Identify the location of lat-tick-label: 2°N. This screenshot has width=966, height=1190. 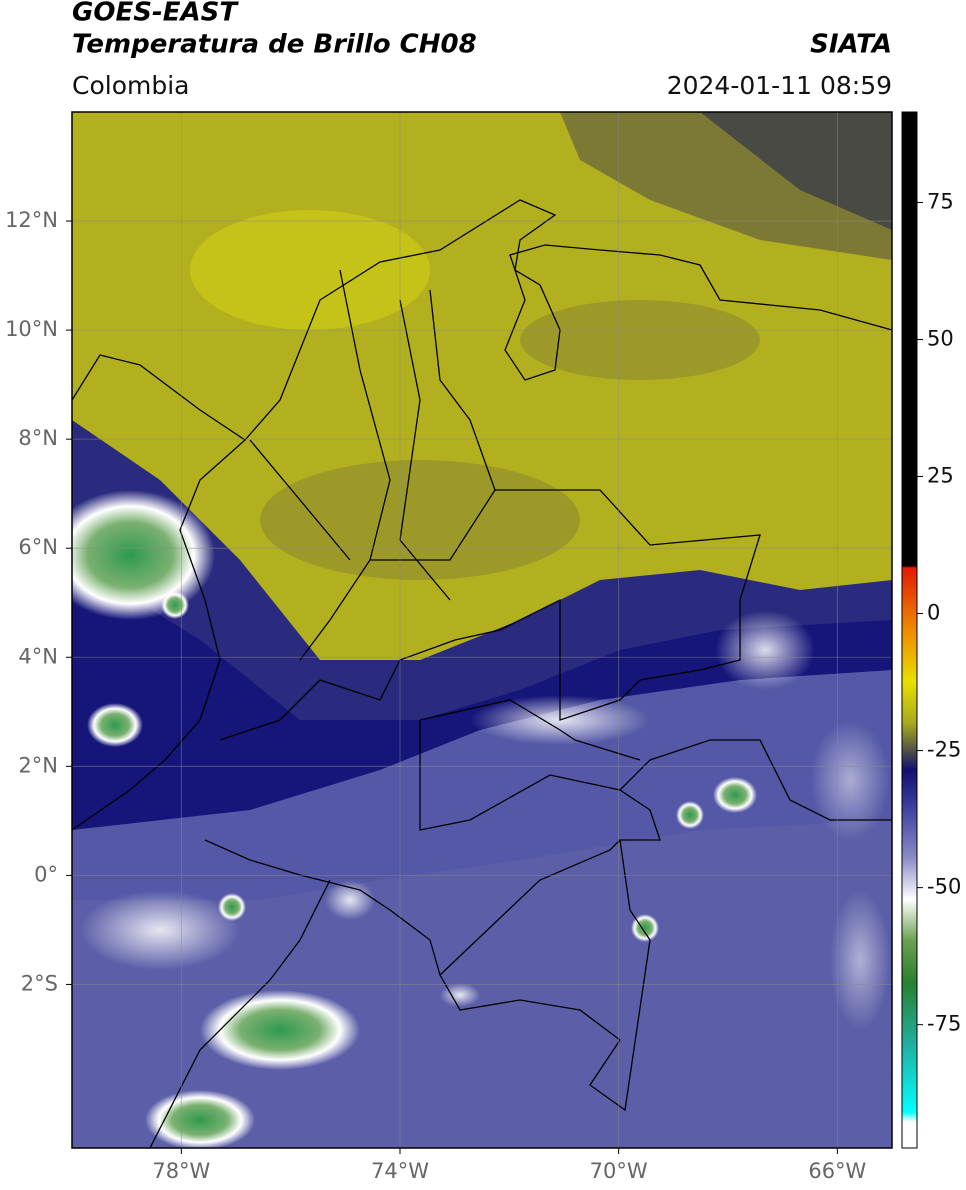
(38, 765).